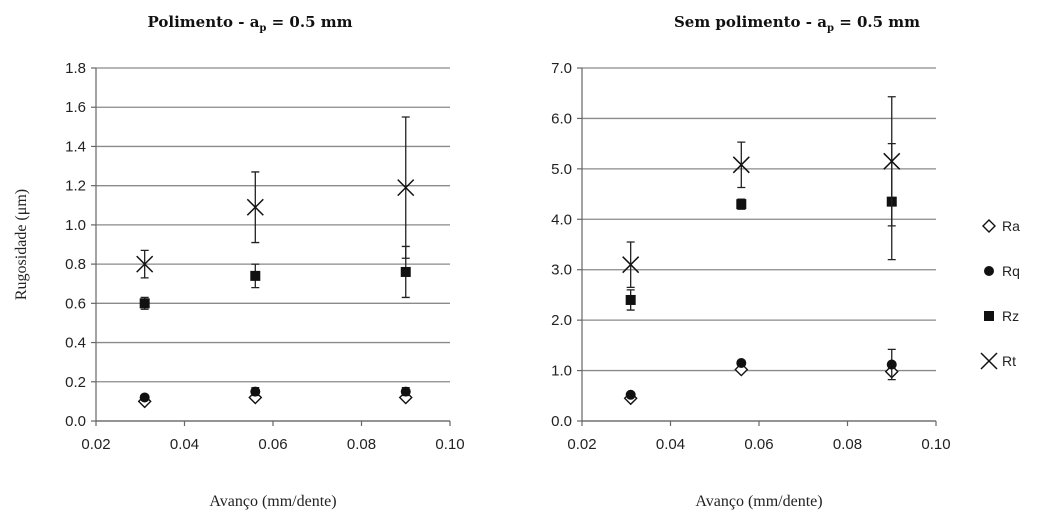 The width and height of the screenshot is (1044, 522). Describe the element at coordinates (1000, 294) in the screenshot. I see `legend: Ra Rq Rz Rt` at that location.